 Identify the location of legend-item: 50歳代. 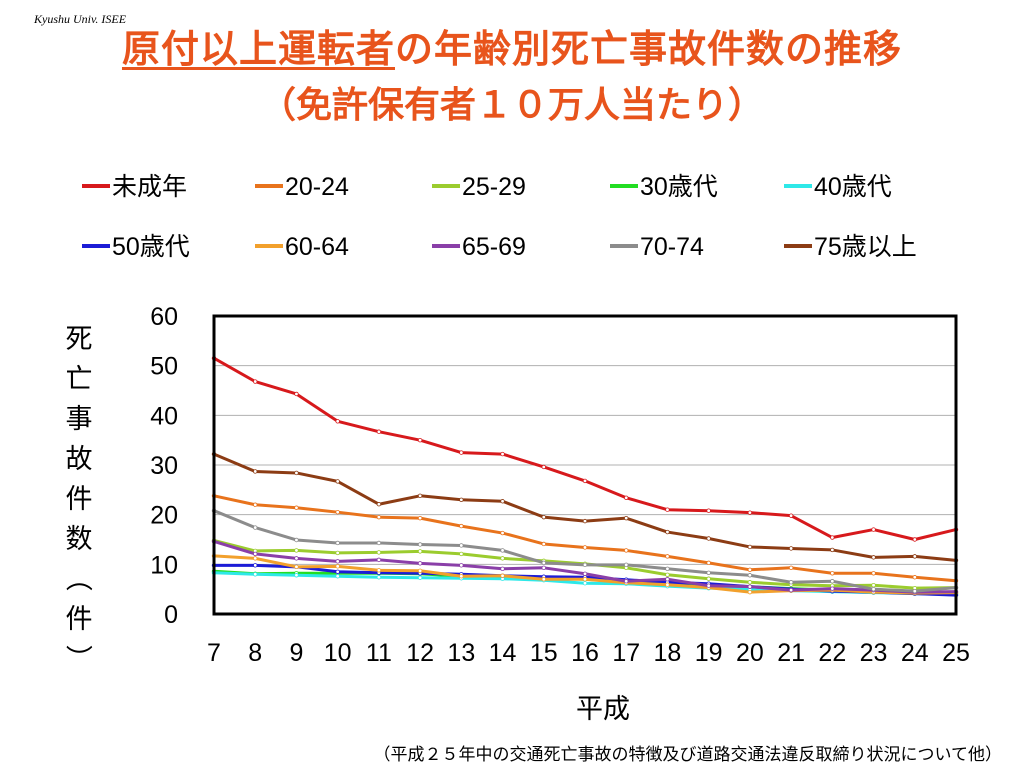
(136, 247).